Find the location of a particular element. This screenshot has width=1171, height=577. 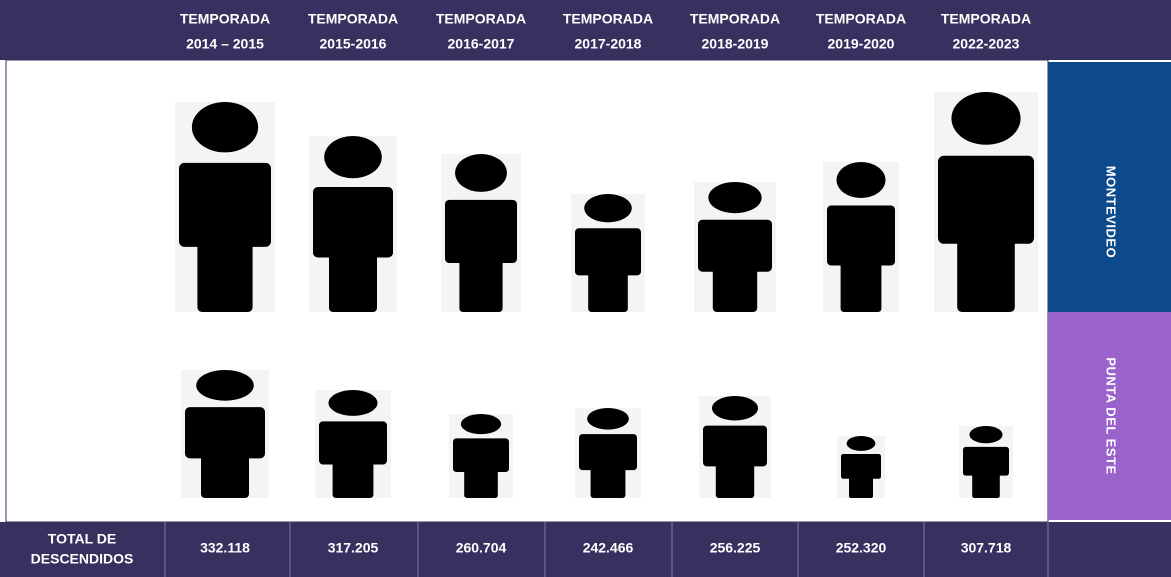

column-header: 2019-2020 is located at coordinates (861, 44).